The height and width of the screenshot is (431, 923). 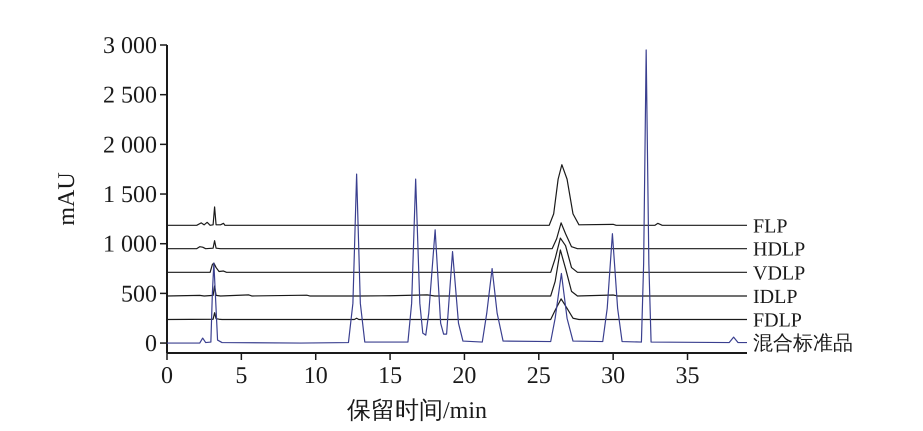 What do you see at coordinates (130, 245) in the screenshot?
I see `y-tick-label: 1 000` at bounding box center [130, 245].